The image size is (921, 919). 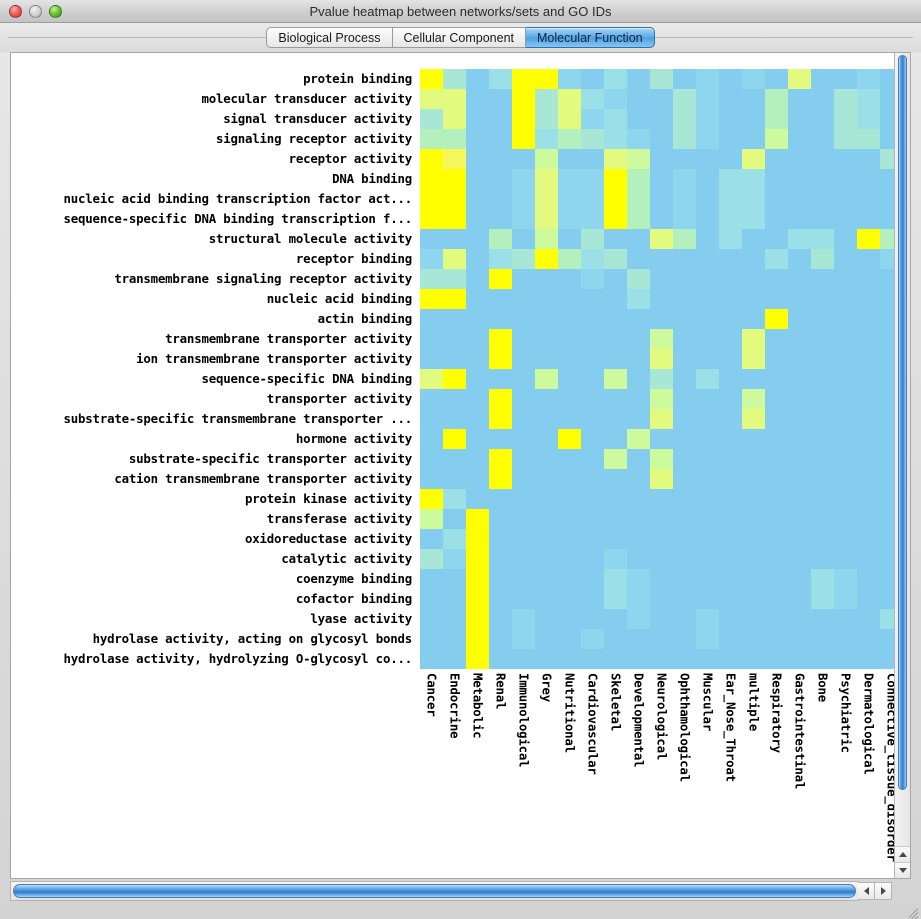 I want to click on tab-cellular-component: Cellular Component, so click(x=459, y=37).